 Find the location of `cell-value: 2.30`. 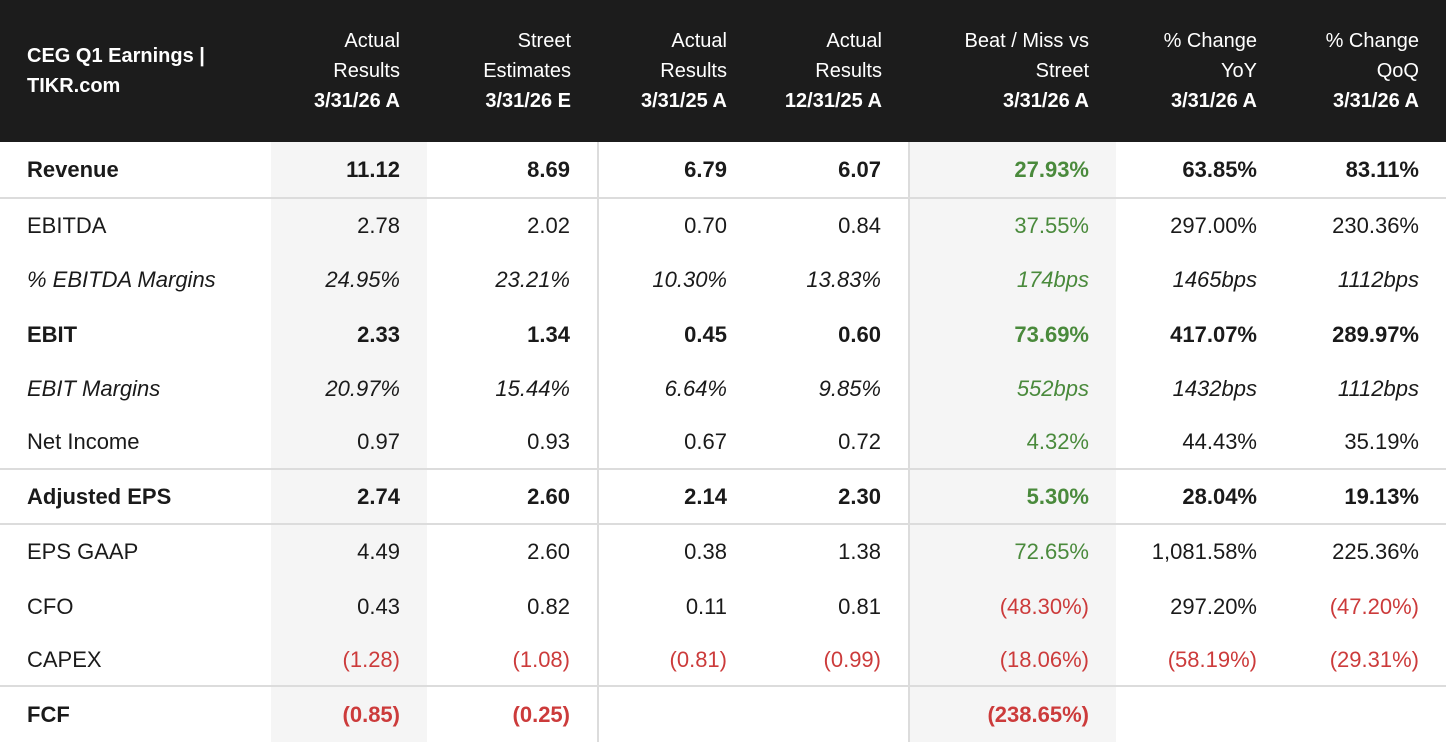

cell-value: 2.30 is located at coordinates (831, 496).